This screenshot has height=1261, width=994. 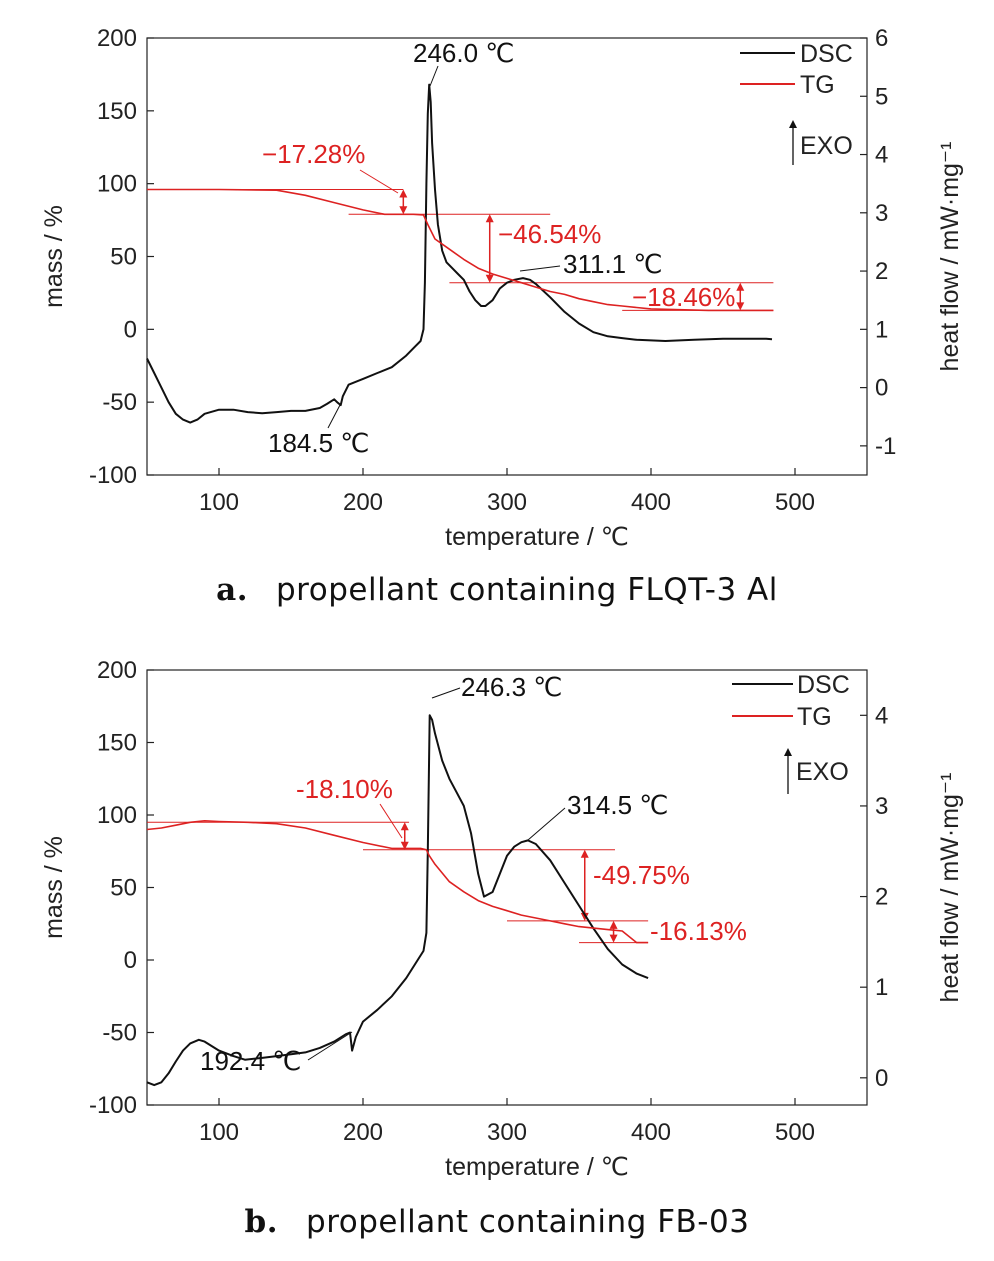 What do you see at coordinates (464, 53) in the screenshot?
I see `annotation-peak1: 246.0 ℃` at bounding box center [464, 53].